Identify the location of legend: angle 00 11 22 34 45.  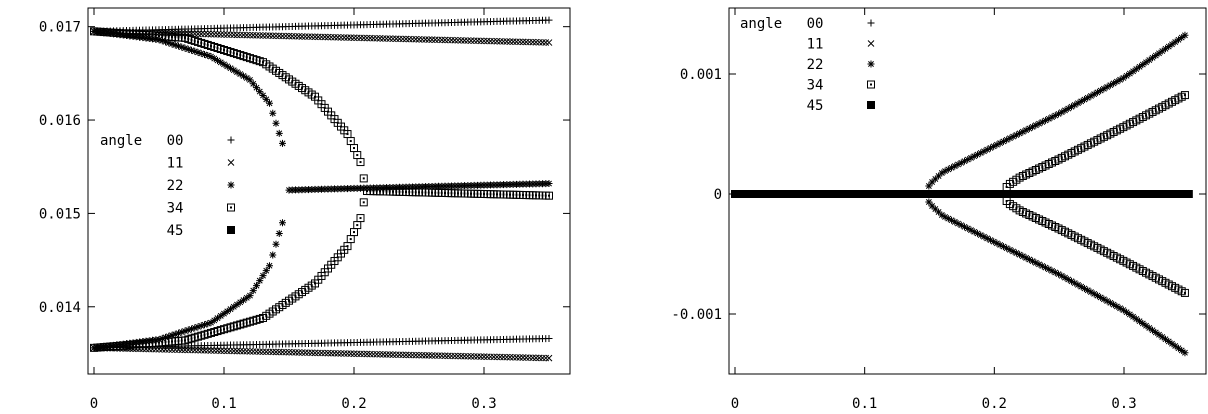
(167, 186).